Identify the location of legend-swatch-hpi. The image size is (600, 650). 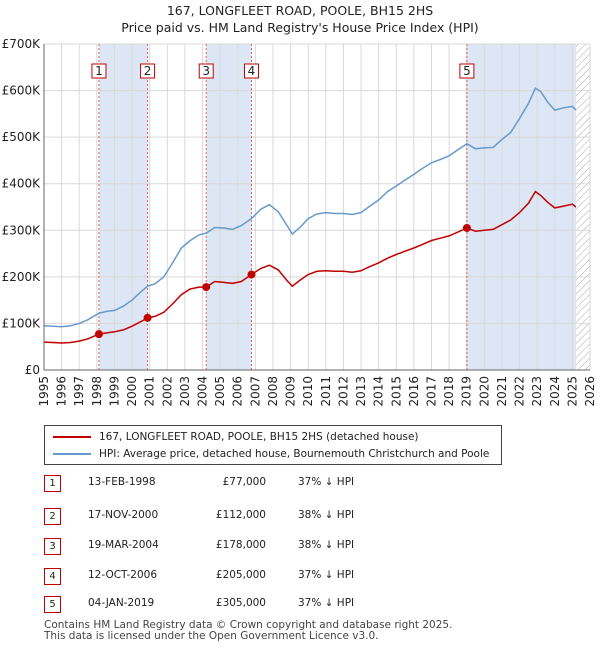
(72, 454).